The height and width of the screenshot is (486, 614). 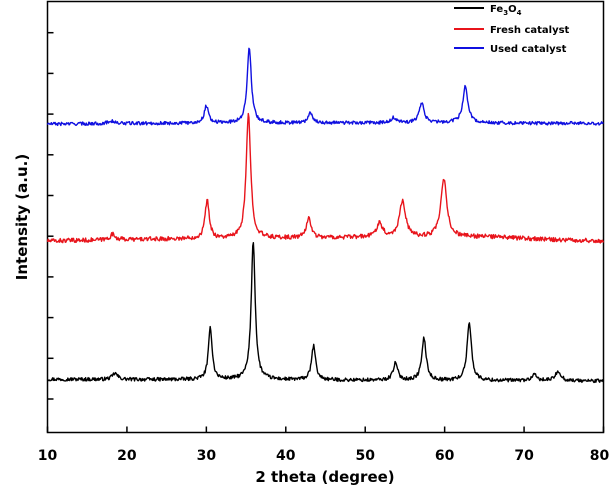 What do you see at coordinates (324, 477) in the screenshot?
I see `x-axis-title: 2 theta (degree)` at bounding box center [324, 477].